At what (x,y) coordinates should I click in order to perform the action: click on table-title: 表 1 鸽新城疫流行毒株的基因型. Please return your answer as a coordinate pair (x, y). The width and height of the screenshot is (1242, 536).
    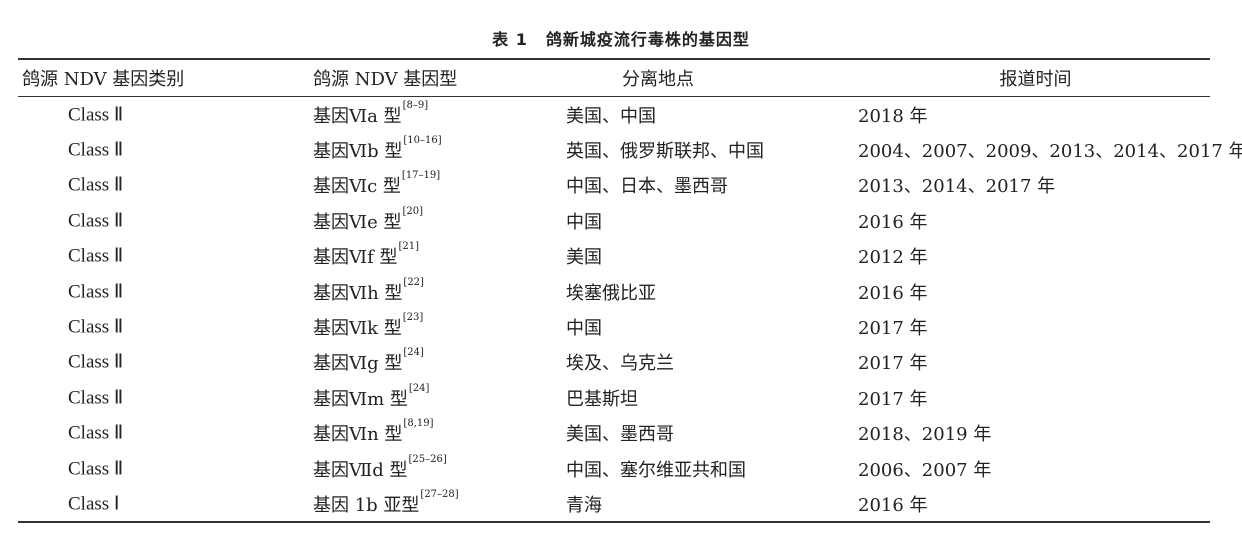
    Looking at the image, I should click on (621, 38).